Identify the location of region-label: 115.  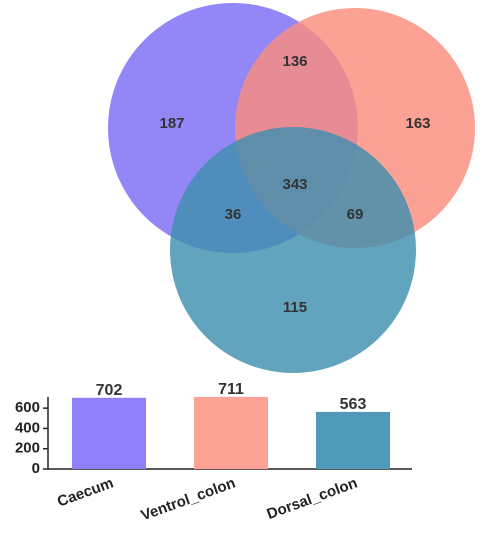
(295, 307).